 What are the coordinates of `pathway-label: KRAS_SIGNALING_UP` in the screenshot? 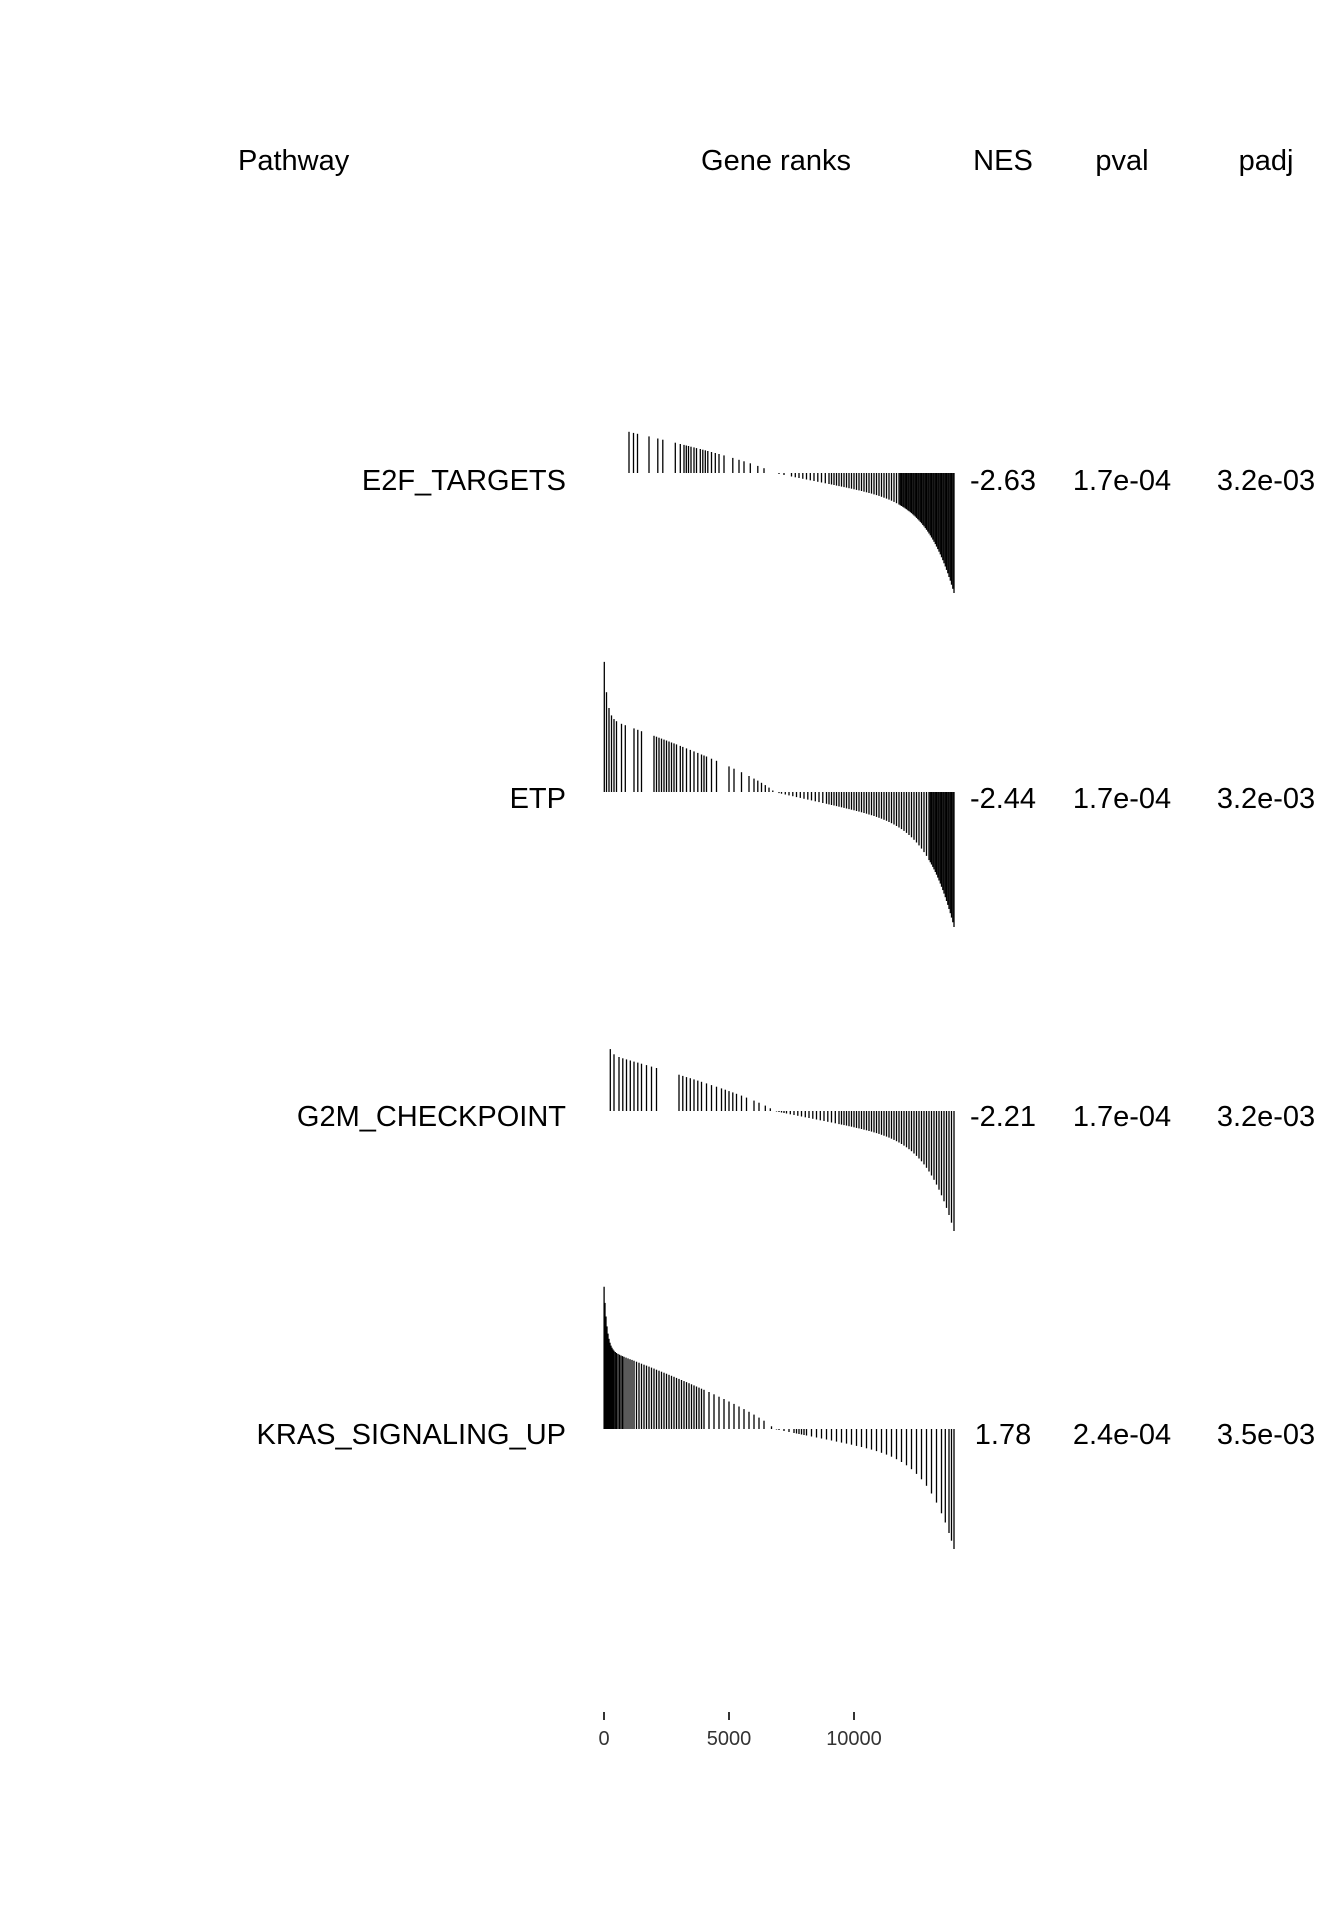 It's located at (411, 1435).